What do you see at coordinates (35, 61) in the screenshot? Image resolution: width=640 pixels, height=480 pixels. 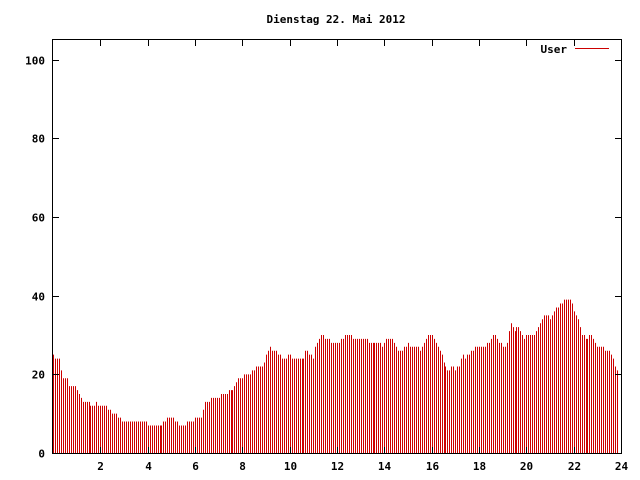 I see `y-tick-label: 100` at bounding box center [35, 61].